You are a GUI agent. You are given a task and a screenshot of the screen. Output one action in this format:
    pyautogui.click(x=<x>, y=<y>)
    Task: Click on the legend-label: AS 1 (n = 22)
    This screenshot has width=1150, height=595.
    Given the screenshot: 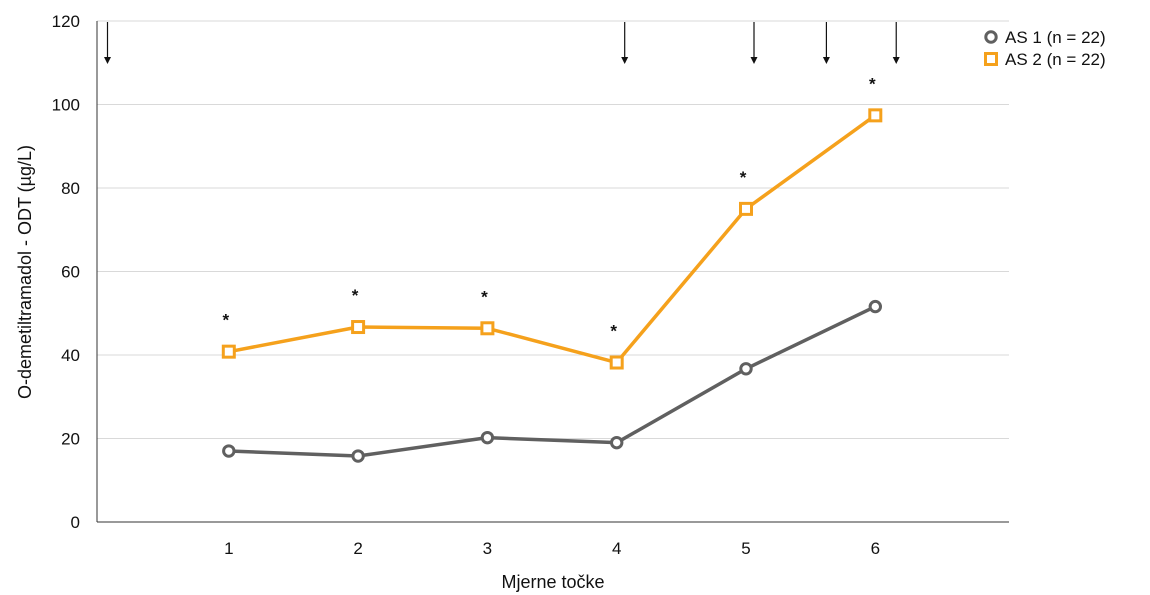 What is the action you would take?
    pyautogui.click(x=1055, y=37)
    